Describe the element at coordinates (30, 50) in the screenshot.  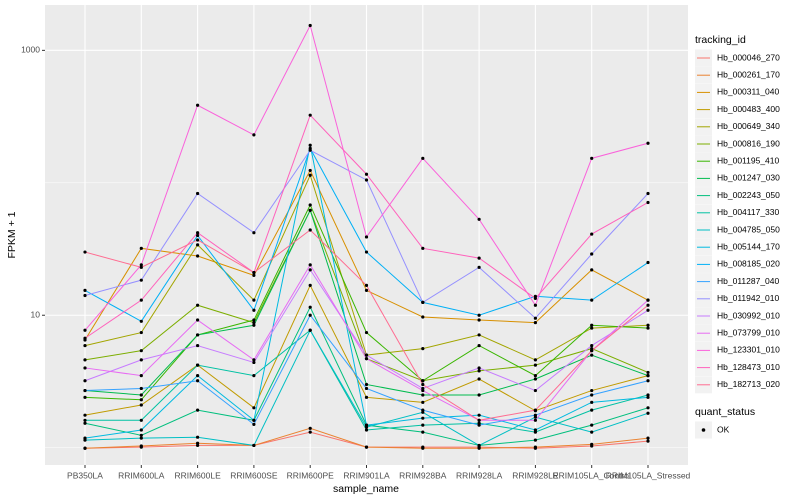
I see `y-tick-label: 1000` at that location.